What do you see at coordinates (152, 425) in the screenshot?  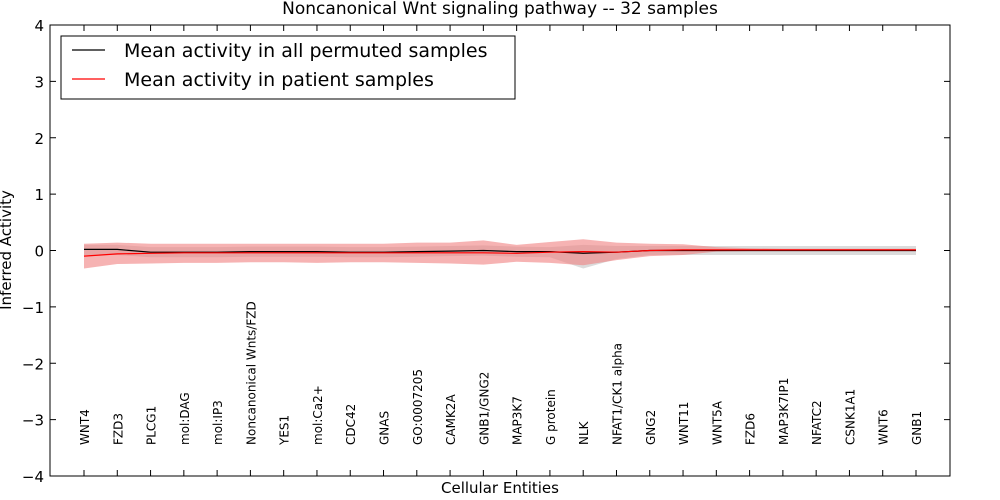 I see `x-tick-label: PLCG1` at bounding box center [152, 425].